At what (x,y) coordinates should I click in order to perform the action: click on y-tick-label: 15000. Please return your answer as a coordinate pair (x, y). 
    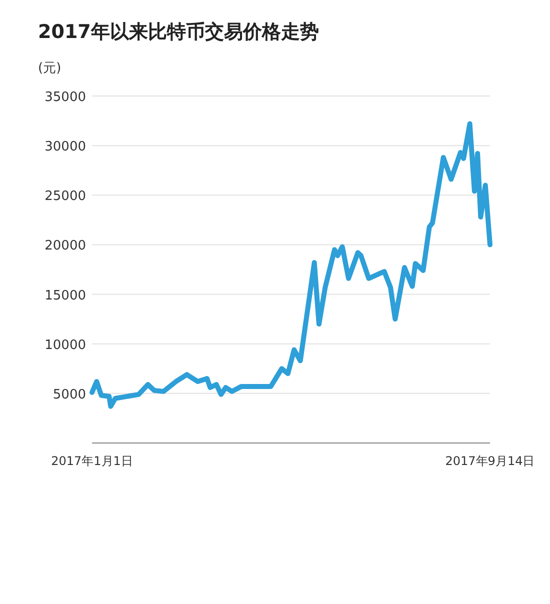
    Looking at the image, I should click on (65, 296).